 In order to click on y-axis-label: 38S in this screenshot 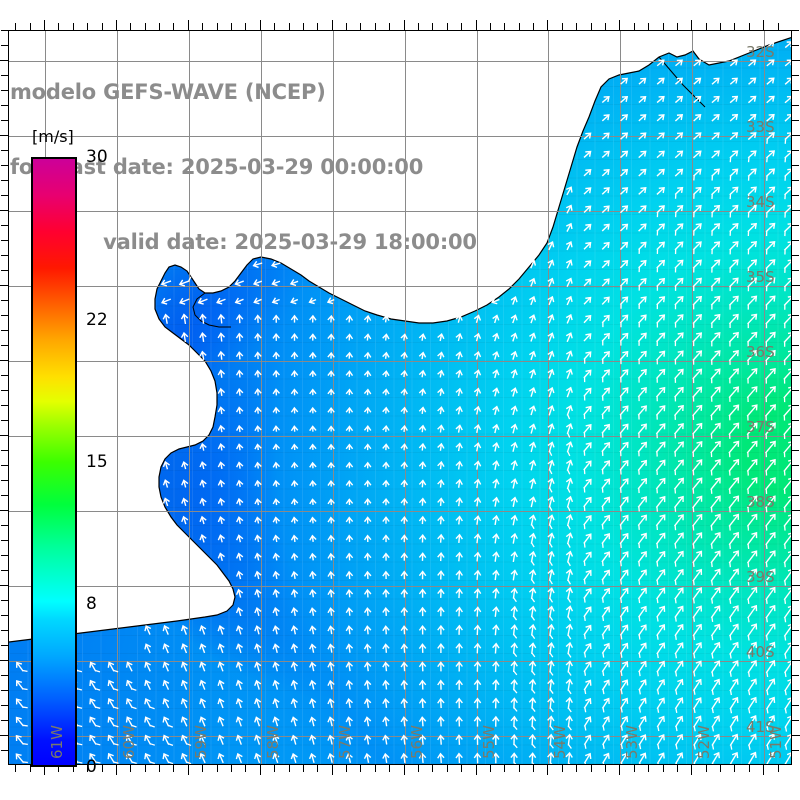, I will do `click(760, 502)`.